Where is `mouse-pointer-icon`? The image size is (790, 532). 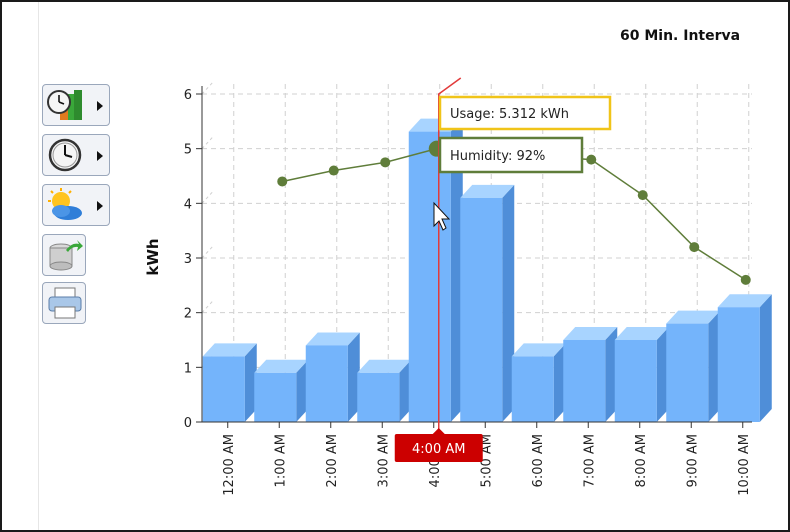 mouse-pointer-icon is located at coordinates (442, 216).